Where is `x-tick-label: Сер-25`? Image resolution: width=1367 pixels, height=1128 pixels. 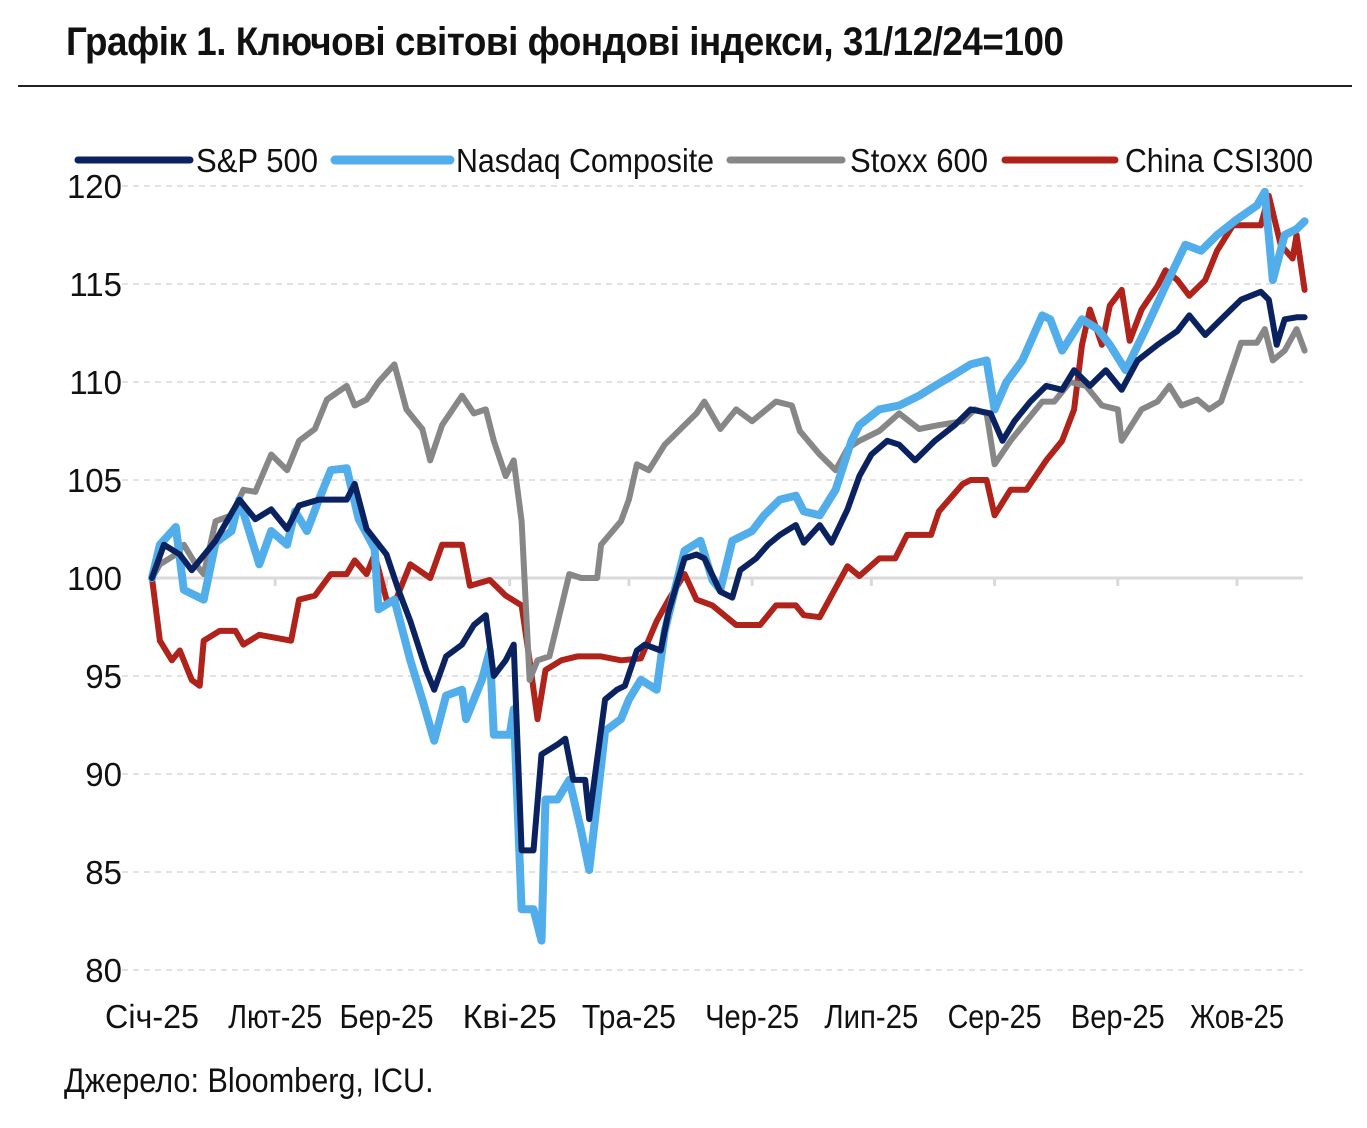 x-tick-label: Сер-25 is located at coordinates (995, 1016).